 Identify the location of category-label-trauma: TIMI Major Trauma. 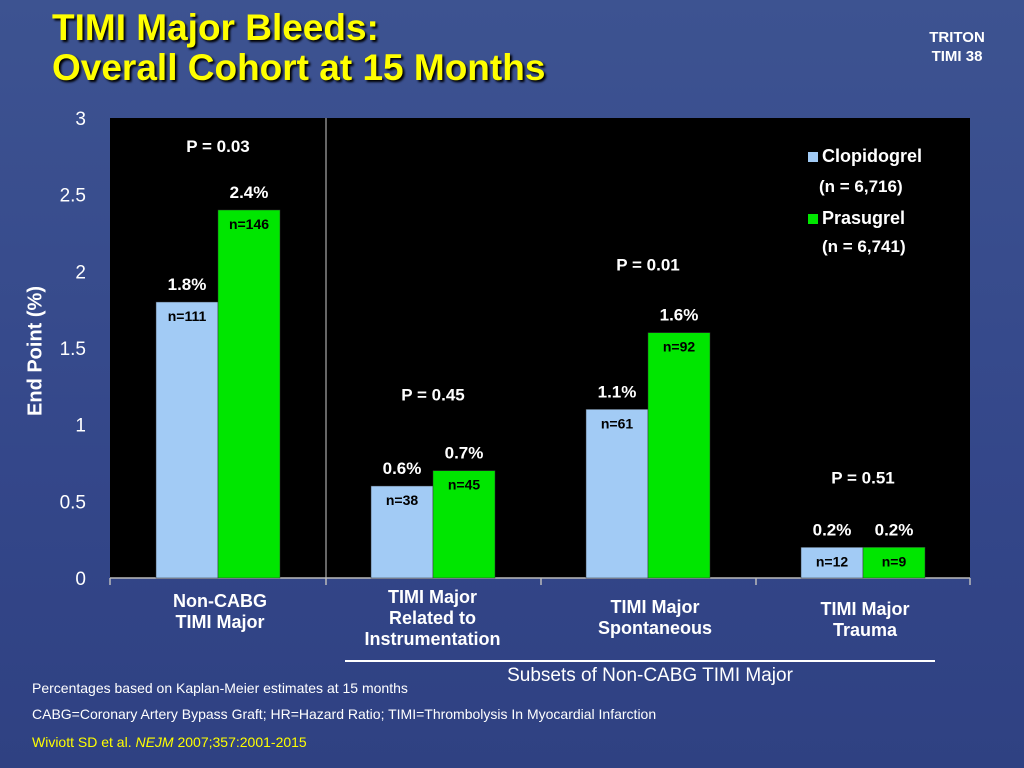
(865, 619).